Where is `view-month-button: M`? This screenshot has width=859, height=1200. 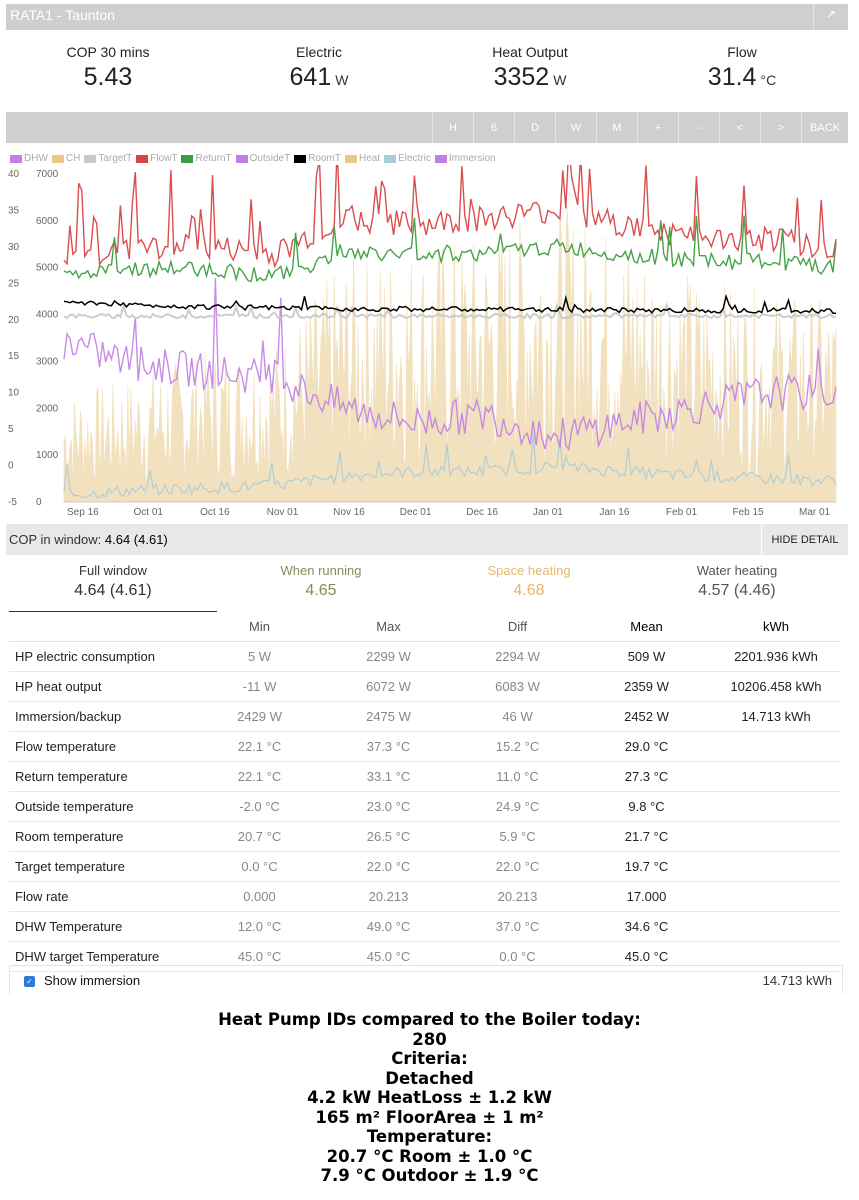 view-month-button: M is located at coordinates (616, 127).